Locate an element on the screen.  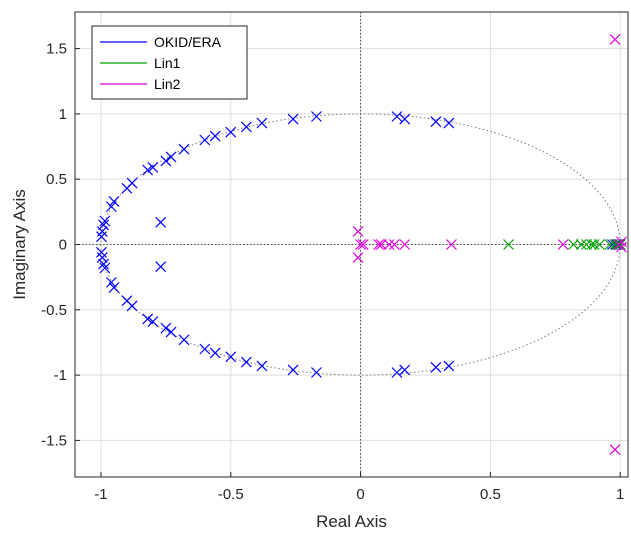
legend-label: Lin2 is located at coordinates (167, 84).